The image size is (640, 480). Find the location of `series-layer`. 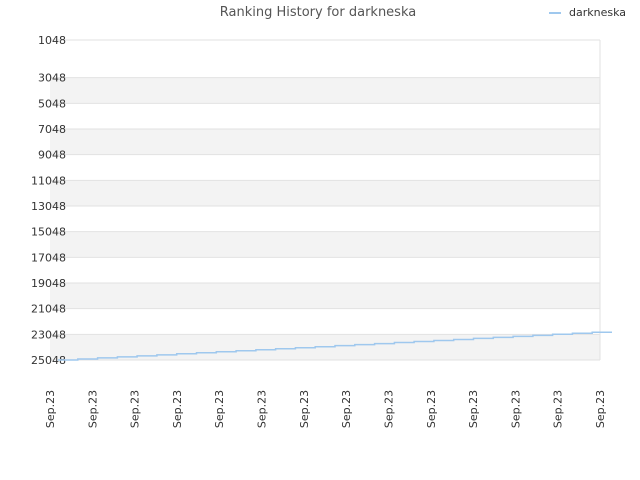

series-layer is located at coordinates (335, 346).